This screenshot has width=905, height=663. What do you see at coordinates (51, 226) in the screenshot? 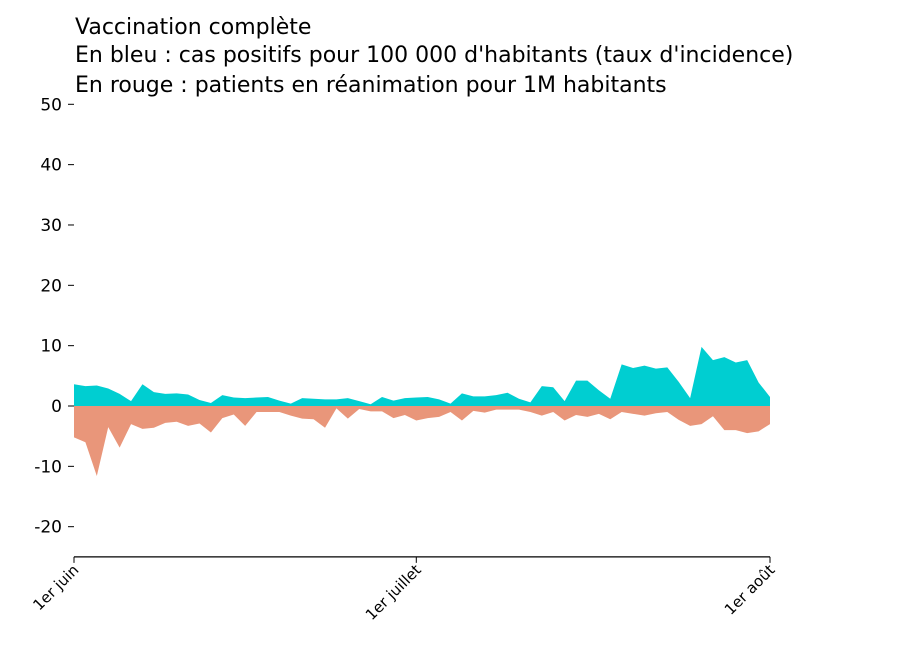
I see `y-tick-label: 30` at bounding box center [51, 226].